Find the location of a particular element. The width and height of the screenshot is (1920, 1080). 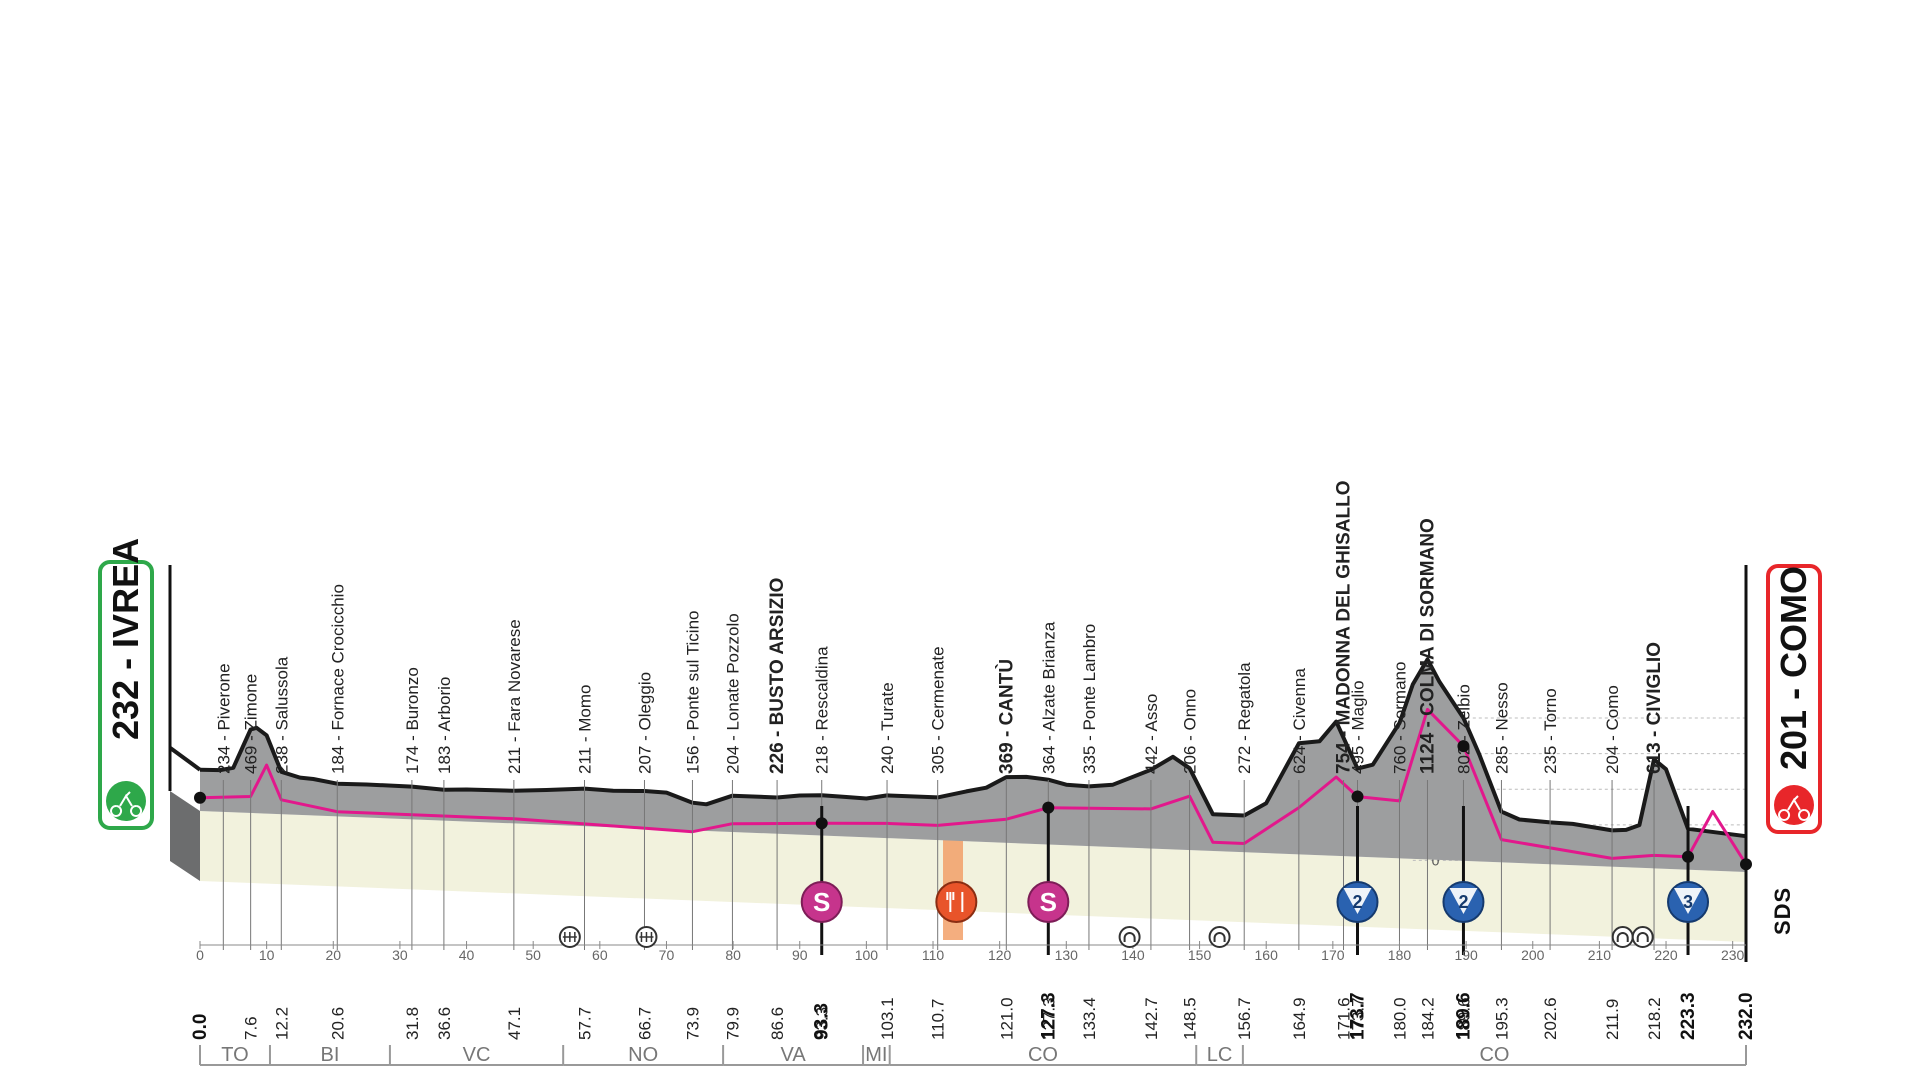

cyclist-finish-icon is located at coordinates (1794, 805).